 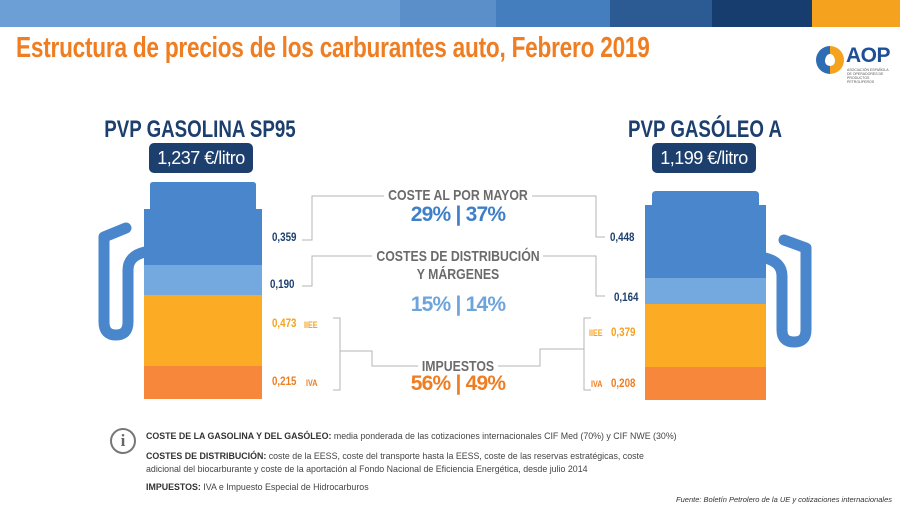 I want to click on connector-lines, so click(x=453, y=293).